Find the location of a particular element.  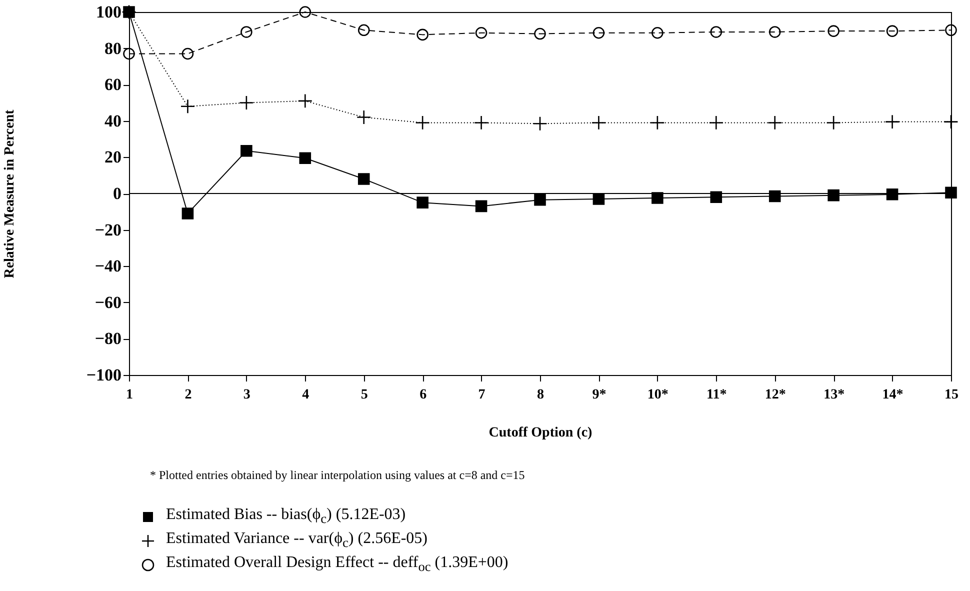

x-tick-label: 7 is located at coordinates (482, 395).